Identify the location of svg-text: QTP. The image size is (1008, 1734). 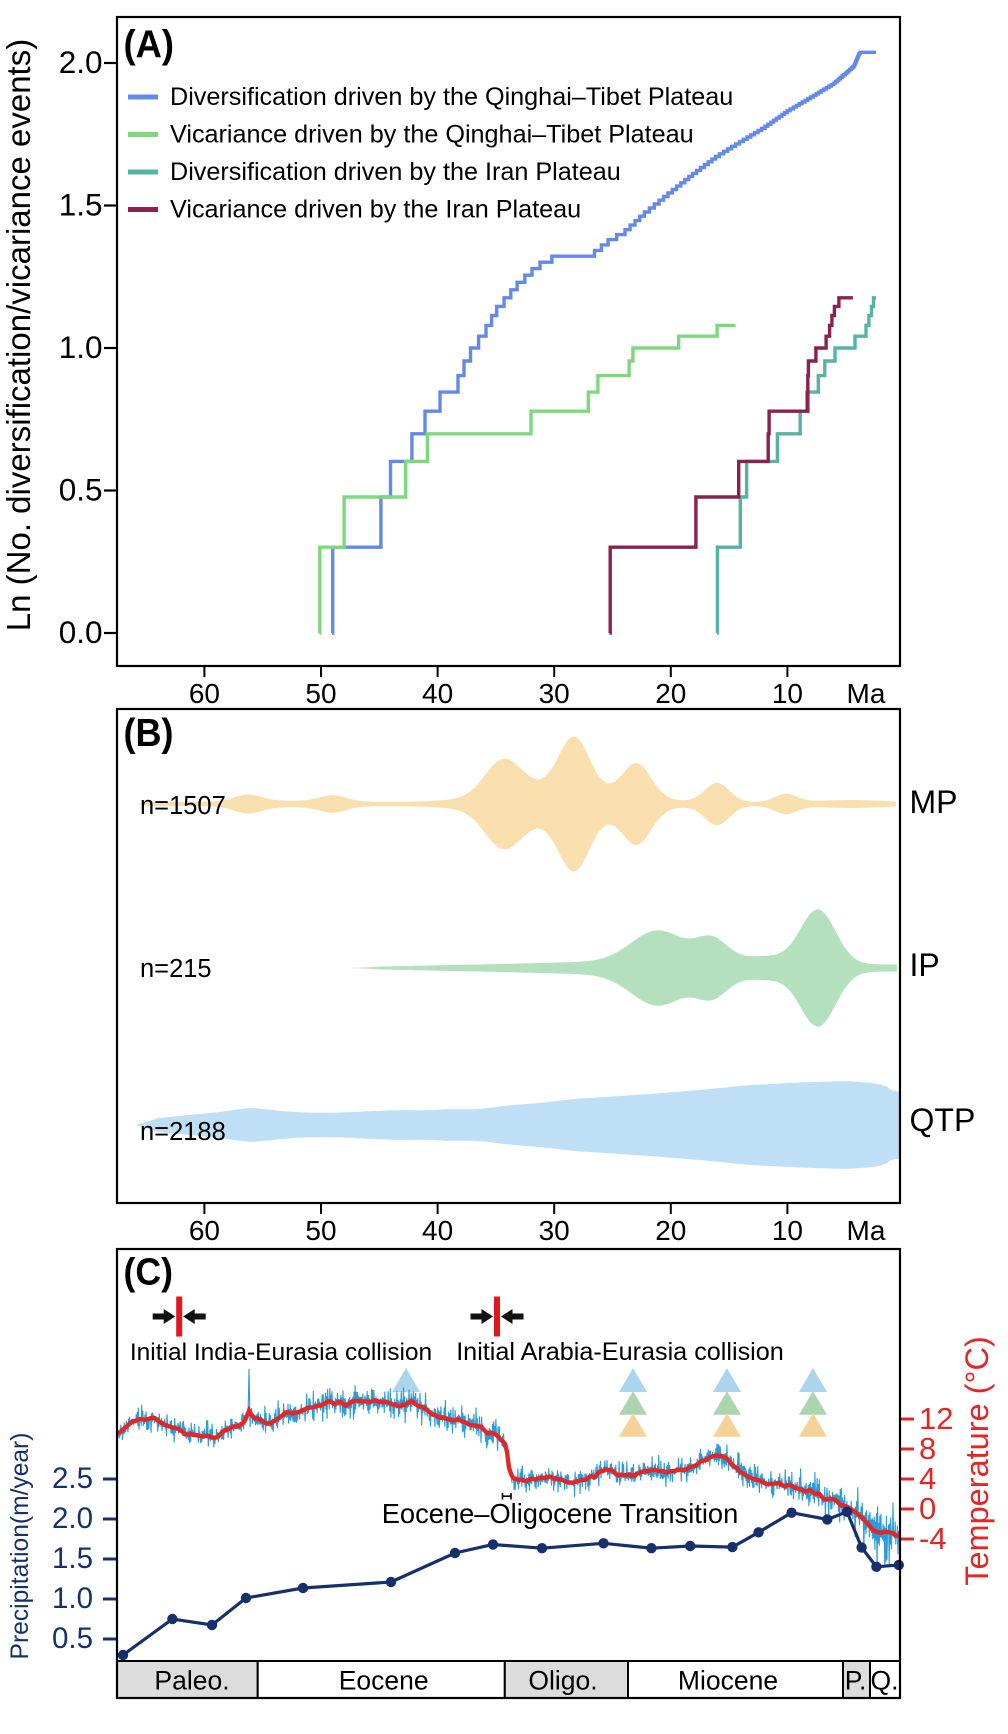
(943, 1120).